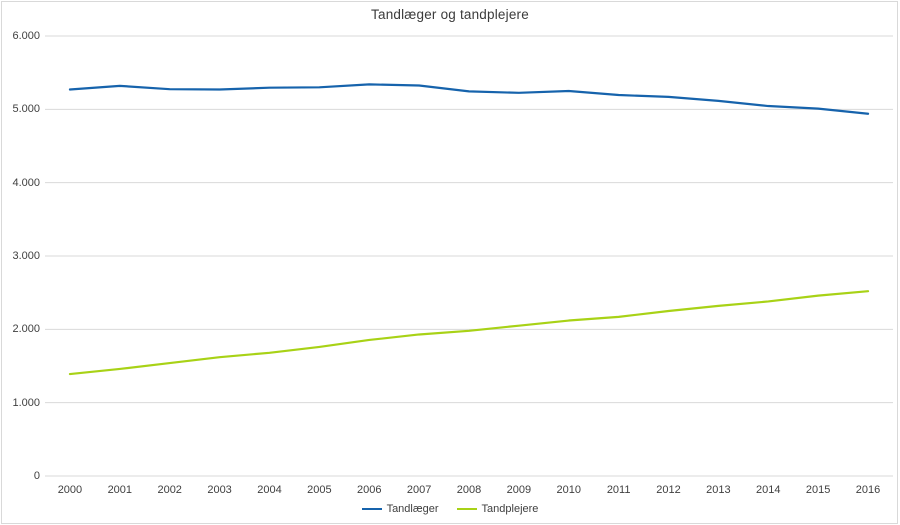 This screenshot has width=900, height=525. I want to click on x-axis-tick-label: 2016, so click(868, 490).